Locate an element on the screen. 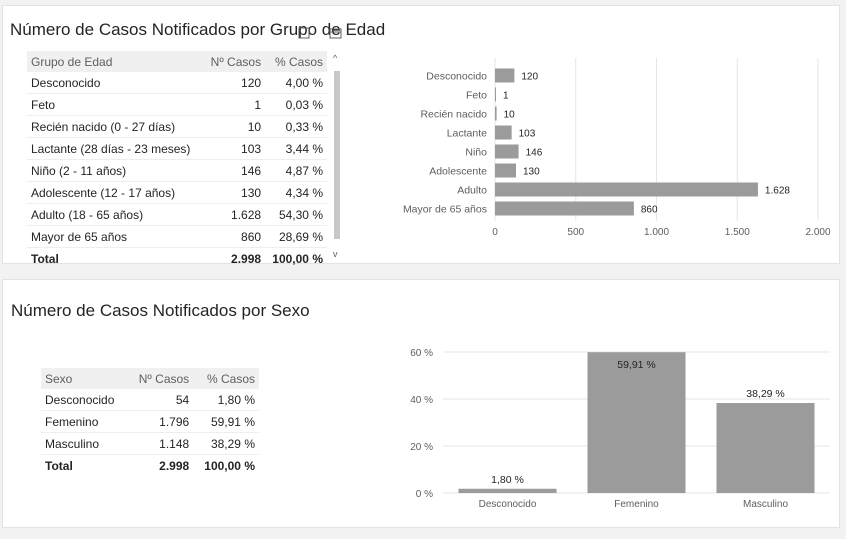 Image resolution: width=846 pixels, height=539 pixels. table-row: Feto 1 0,03 % is located at coordinates (177, 104).